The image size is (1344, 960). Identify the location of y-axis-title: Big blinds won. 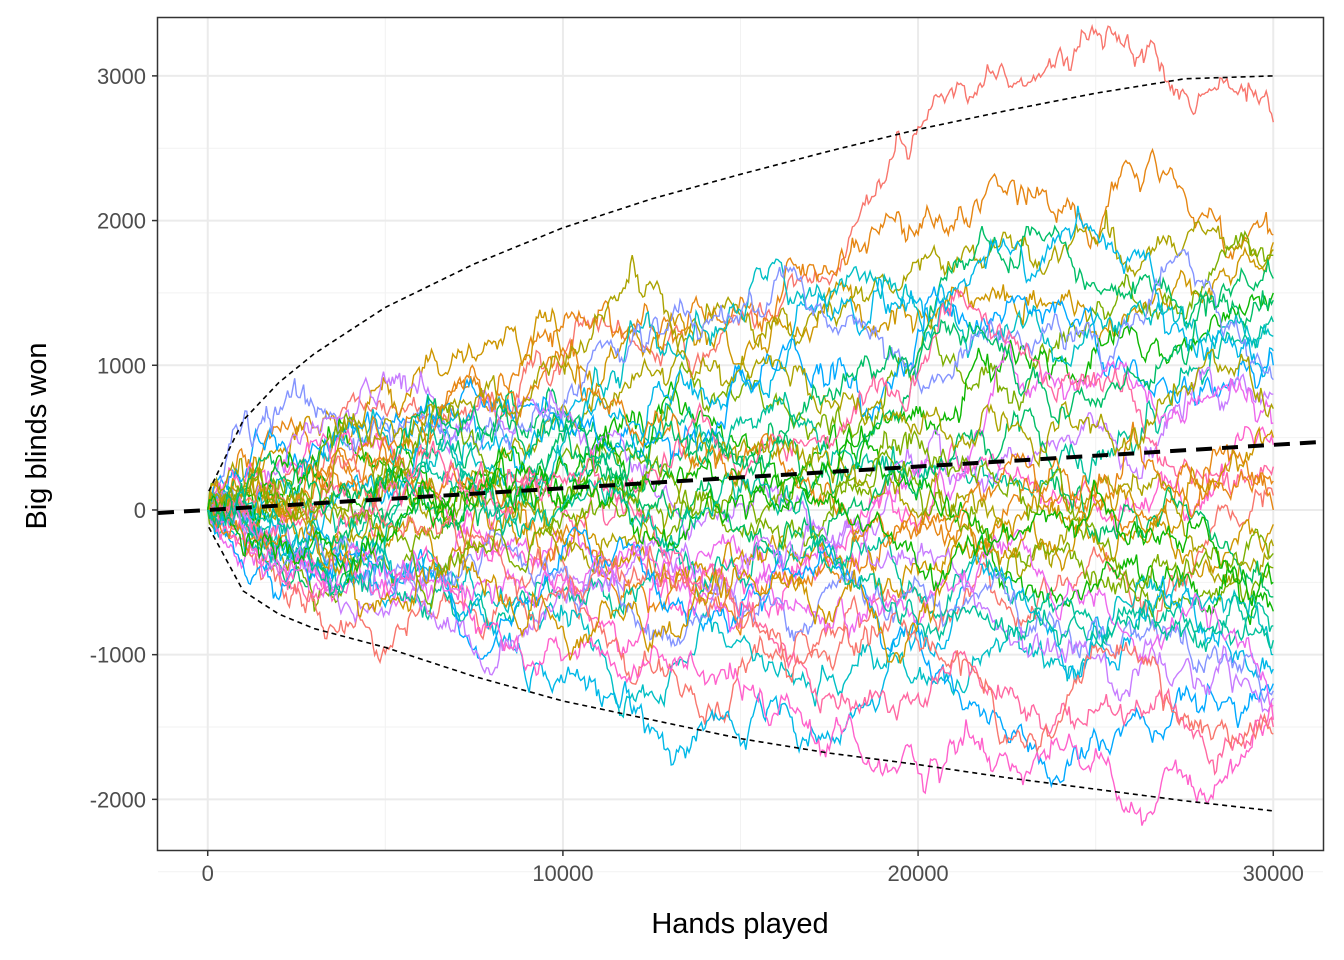
(37, 436).